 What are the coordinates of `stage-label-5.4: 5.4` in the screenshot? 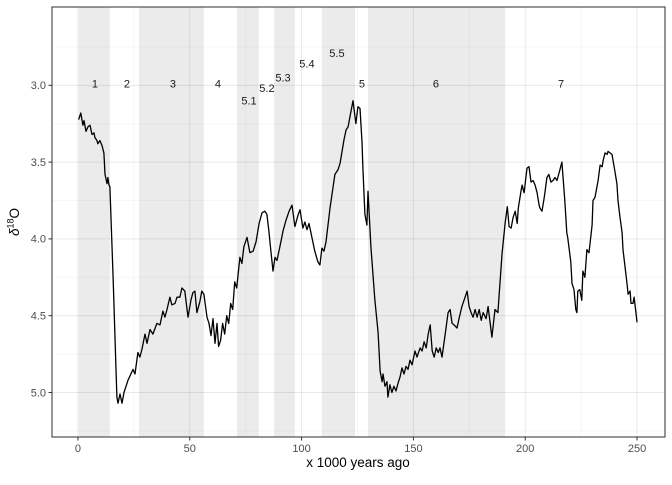 It's located at (306, 65).